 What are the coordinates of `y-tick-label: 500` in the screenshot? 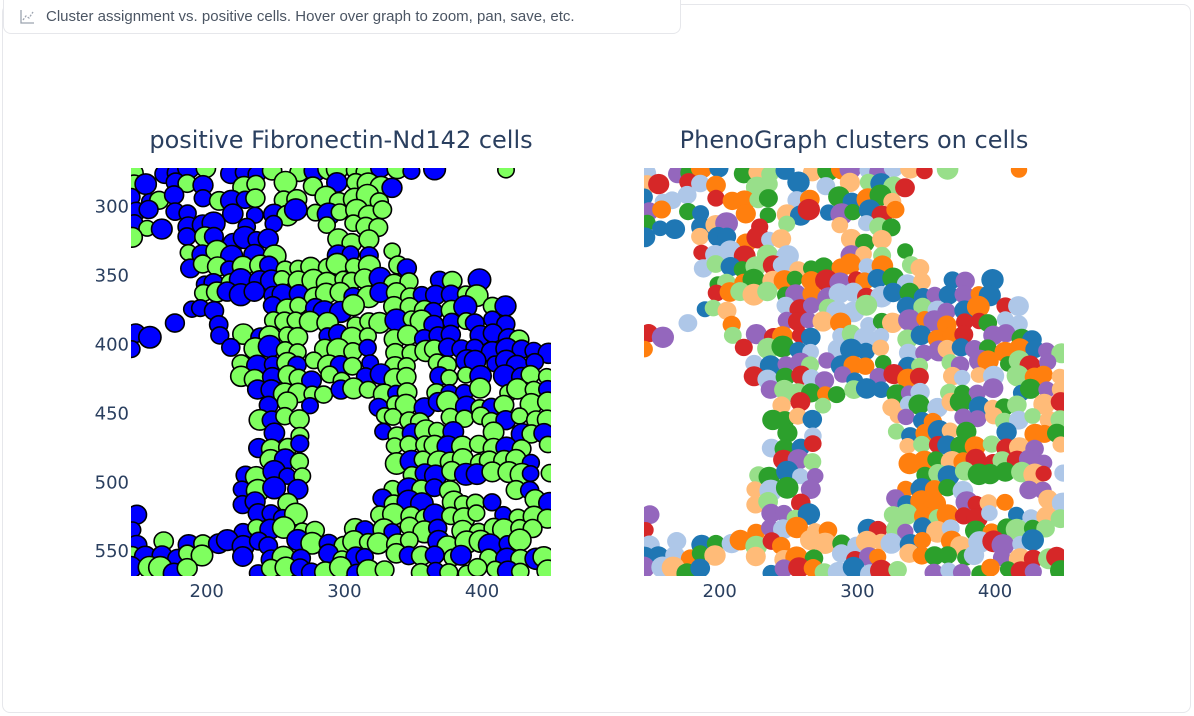 It's located at (112, 482).